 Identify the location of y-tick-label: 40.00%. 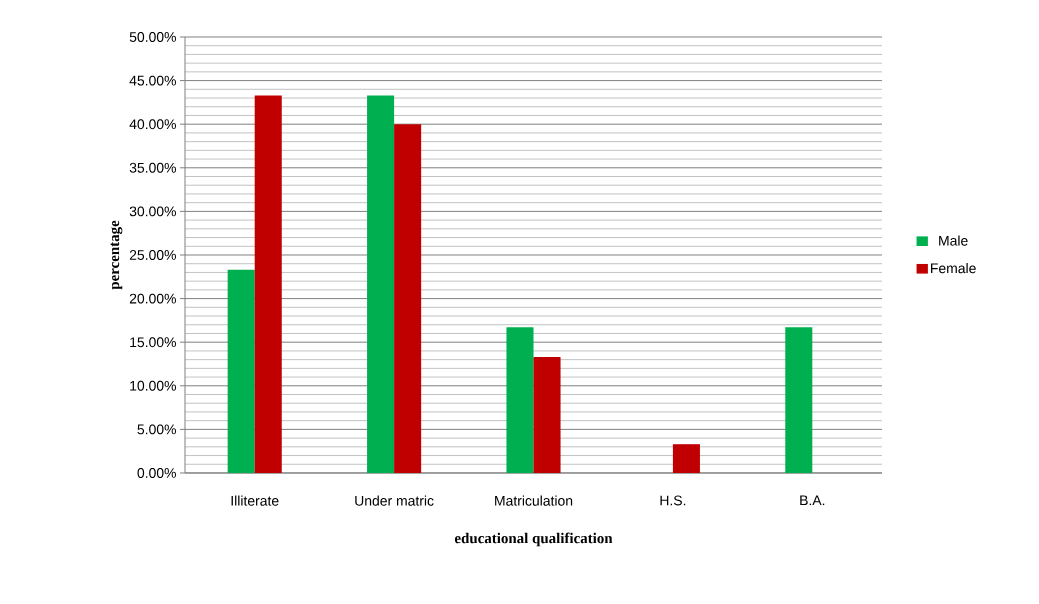
(152, 124).